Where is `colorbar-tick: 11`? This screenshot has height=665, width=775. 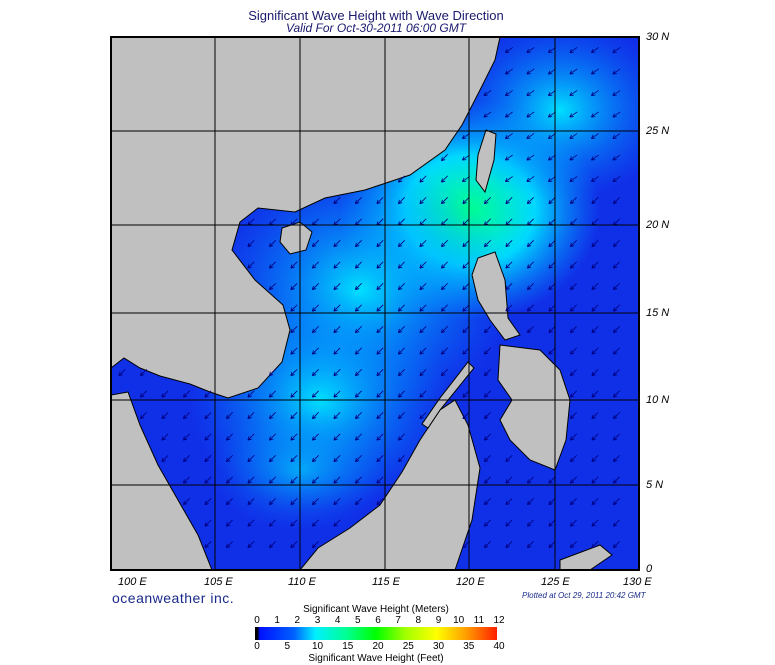 colorbar-tick: 11 is located at coordinates (479, 620).